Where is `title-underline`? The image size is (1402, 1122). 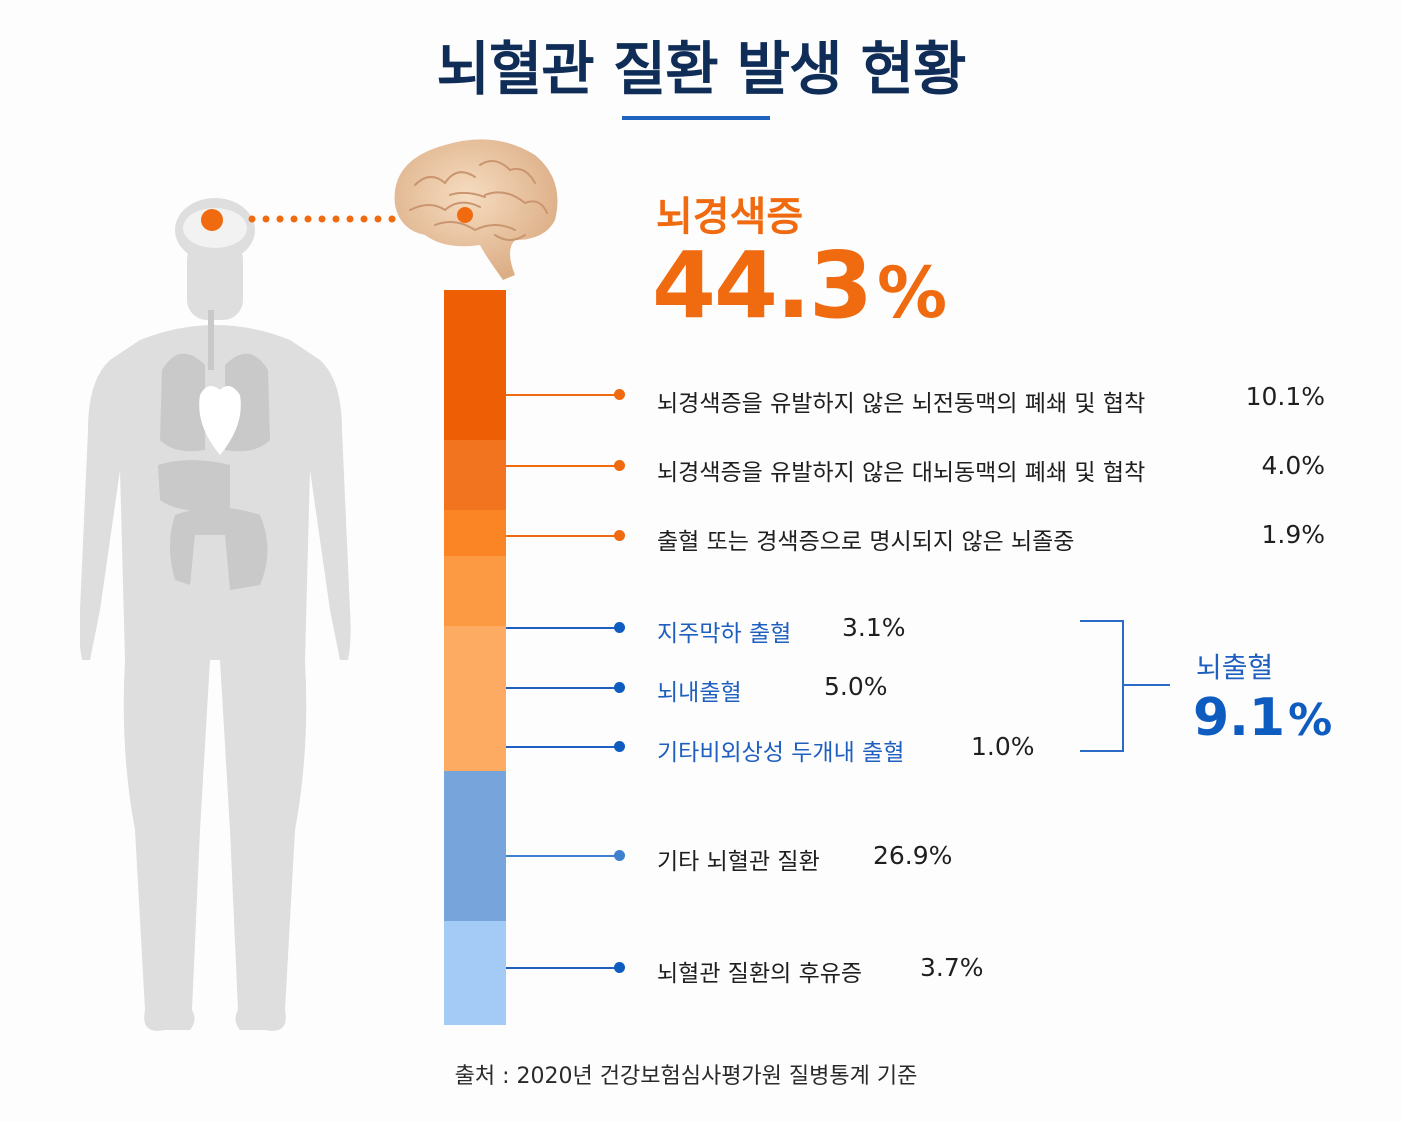
title-underline is located at coordinates (696, 118).